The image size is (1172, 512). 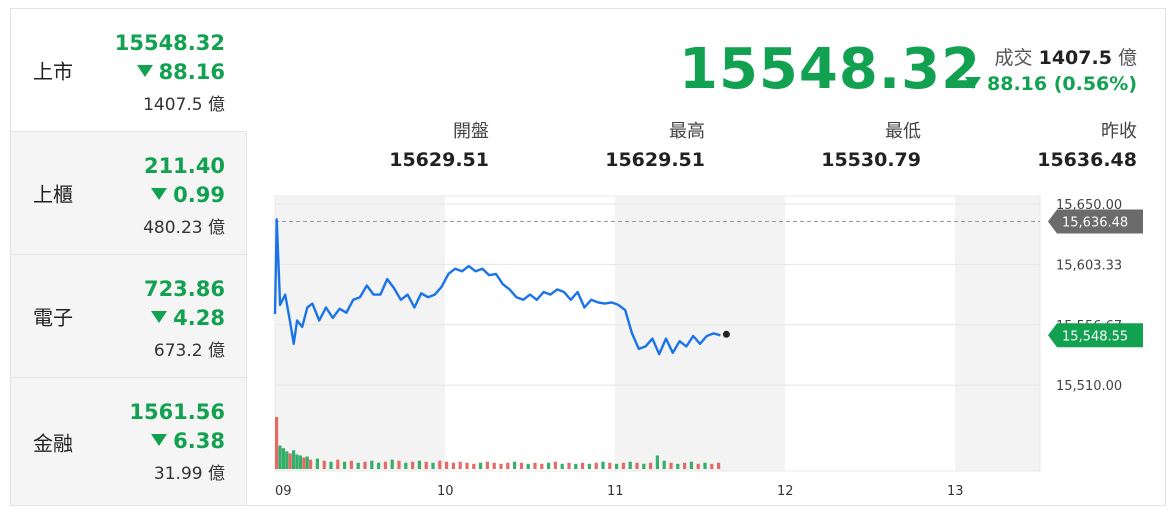 I want to click on last-point-marker, so click(x=726, y=334).